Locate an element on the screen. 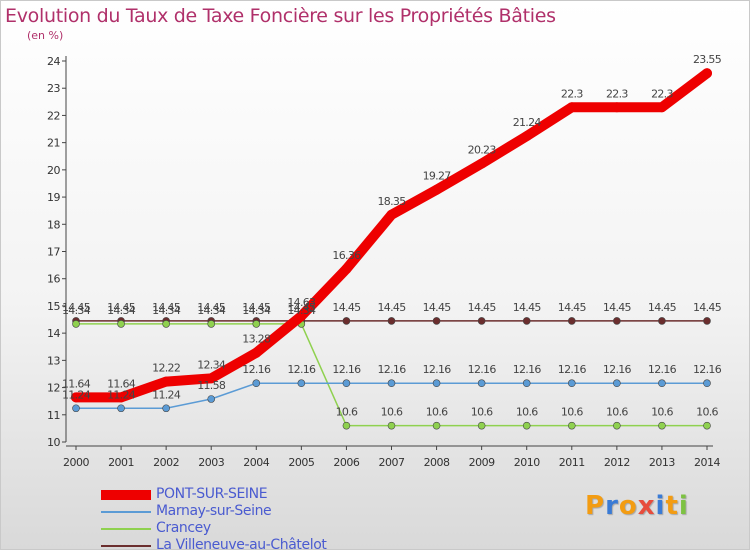  x-tick-label: 2014 is located at coordinates (707, 462).